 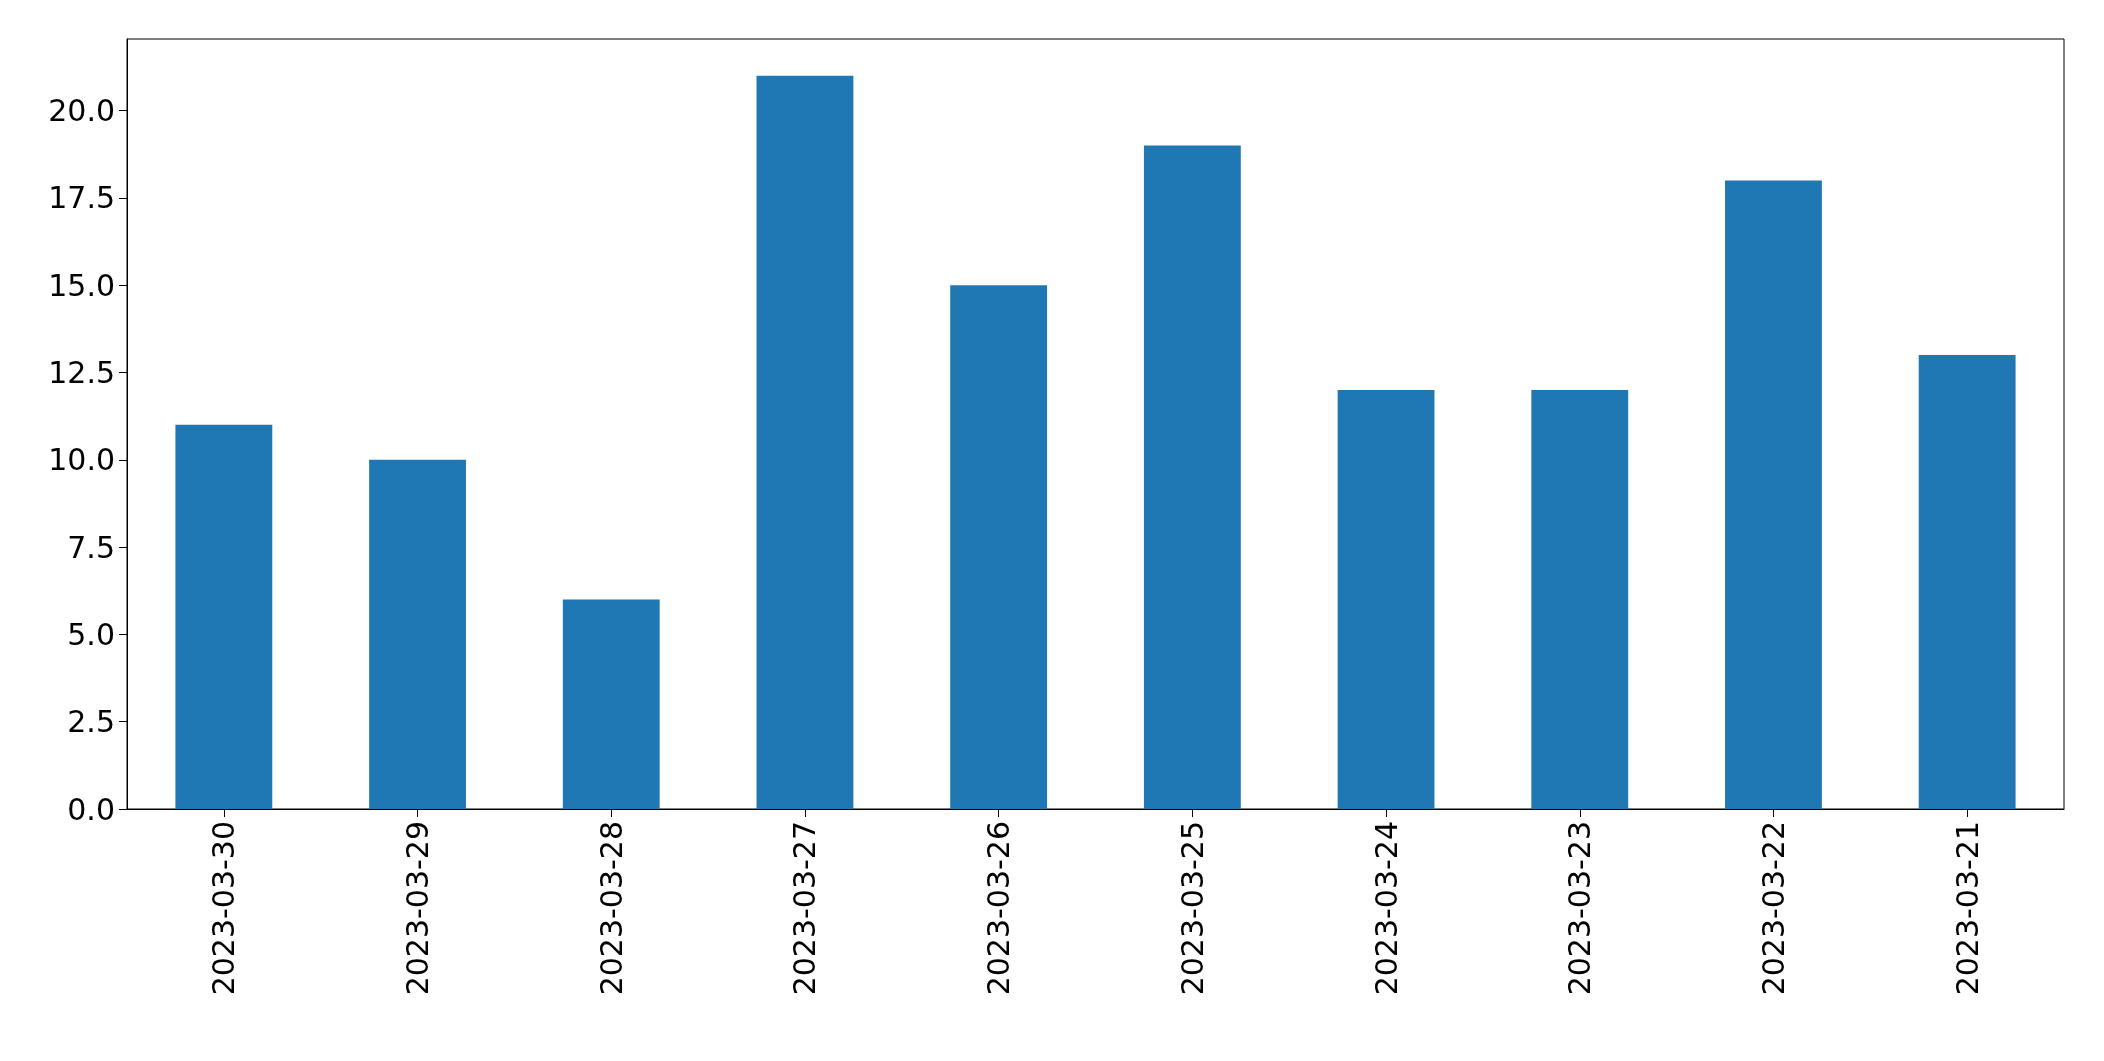 I want to click on y-tick-label: 15.0, so click(x=81, y=285).